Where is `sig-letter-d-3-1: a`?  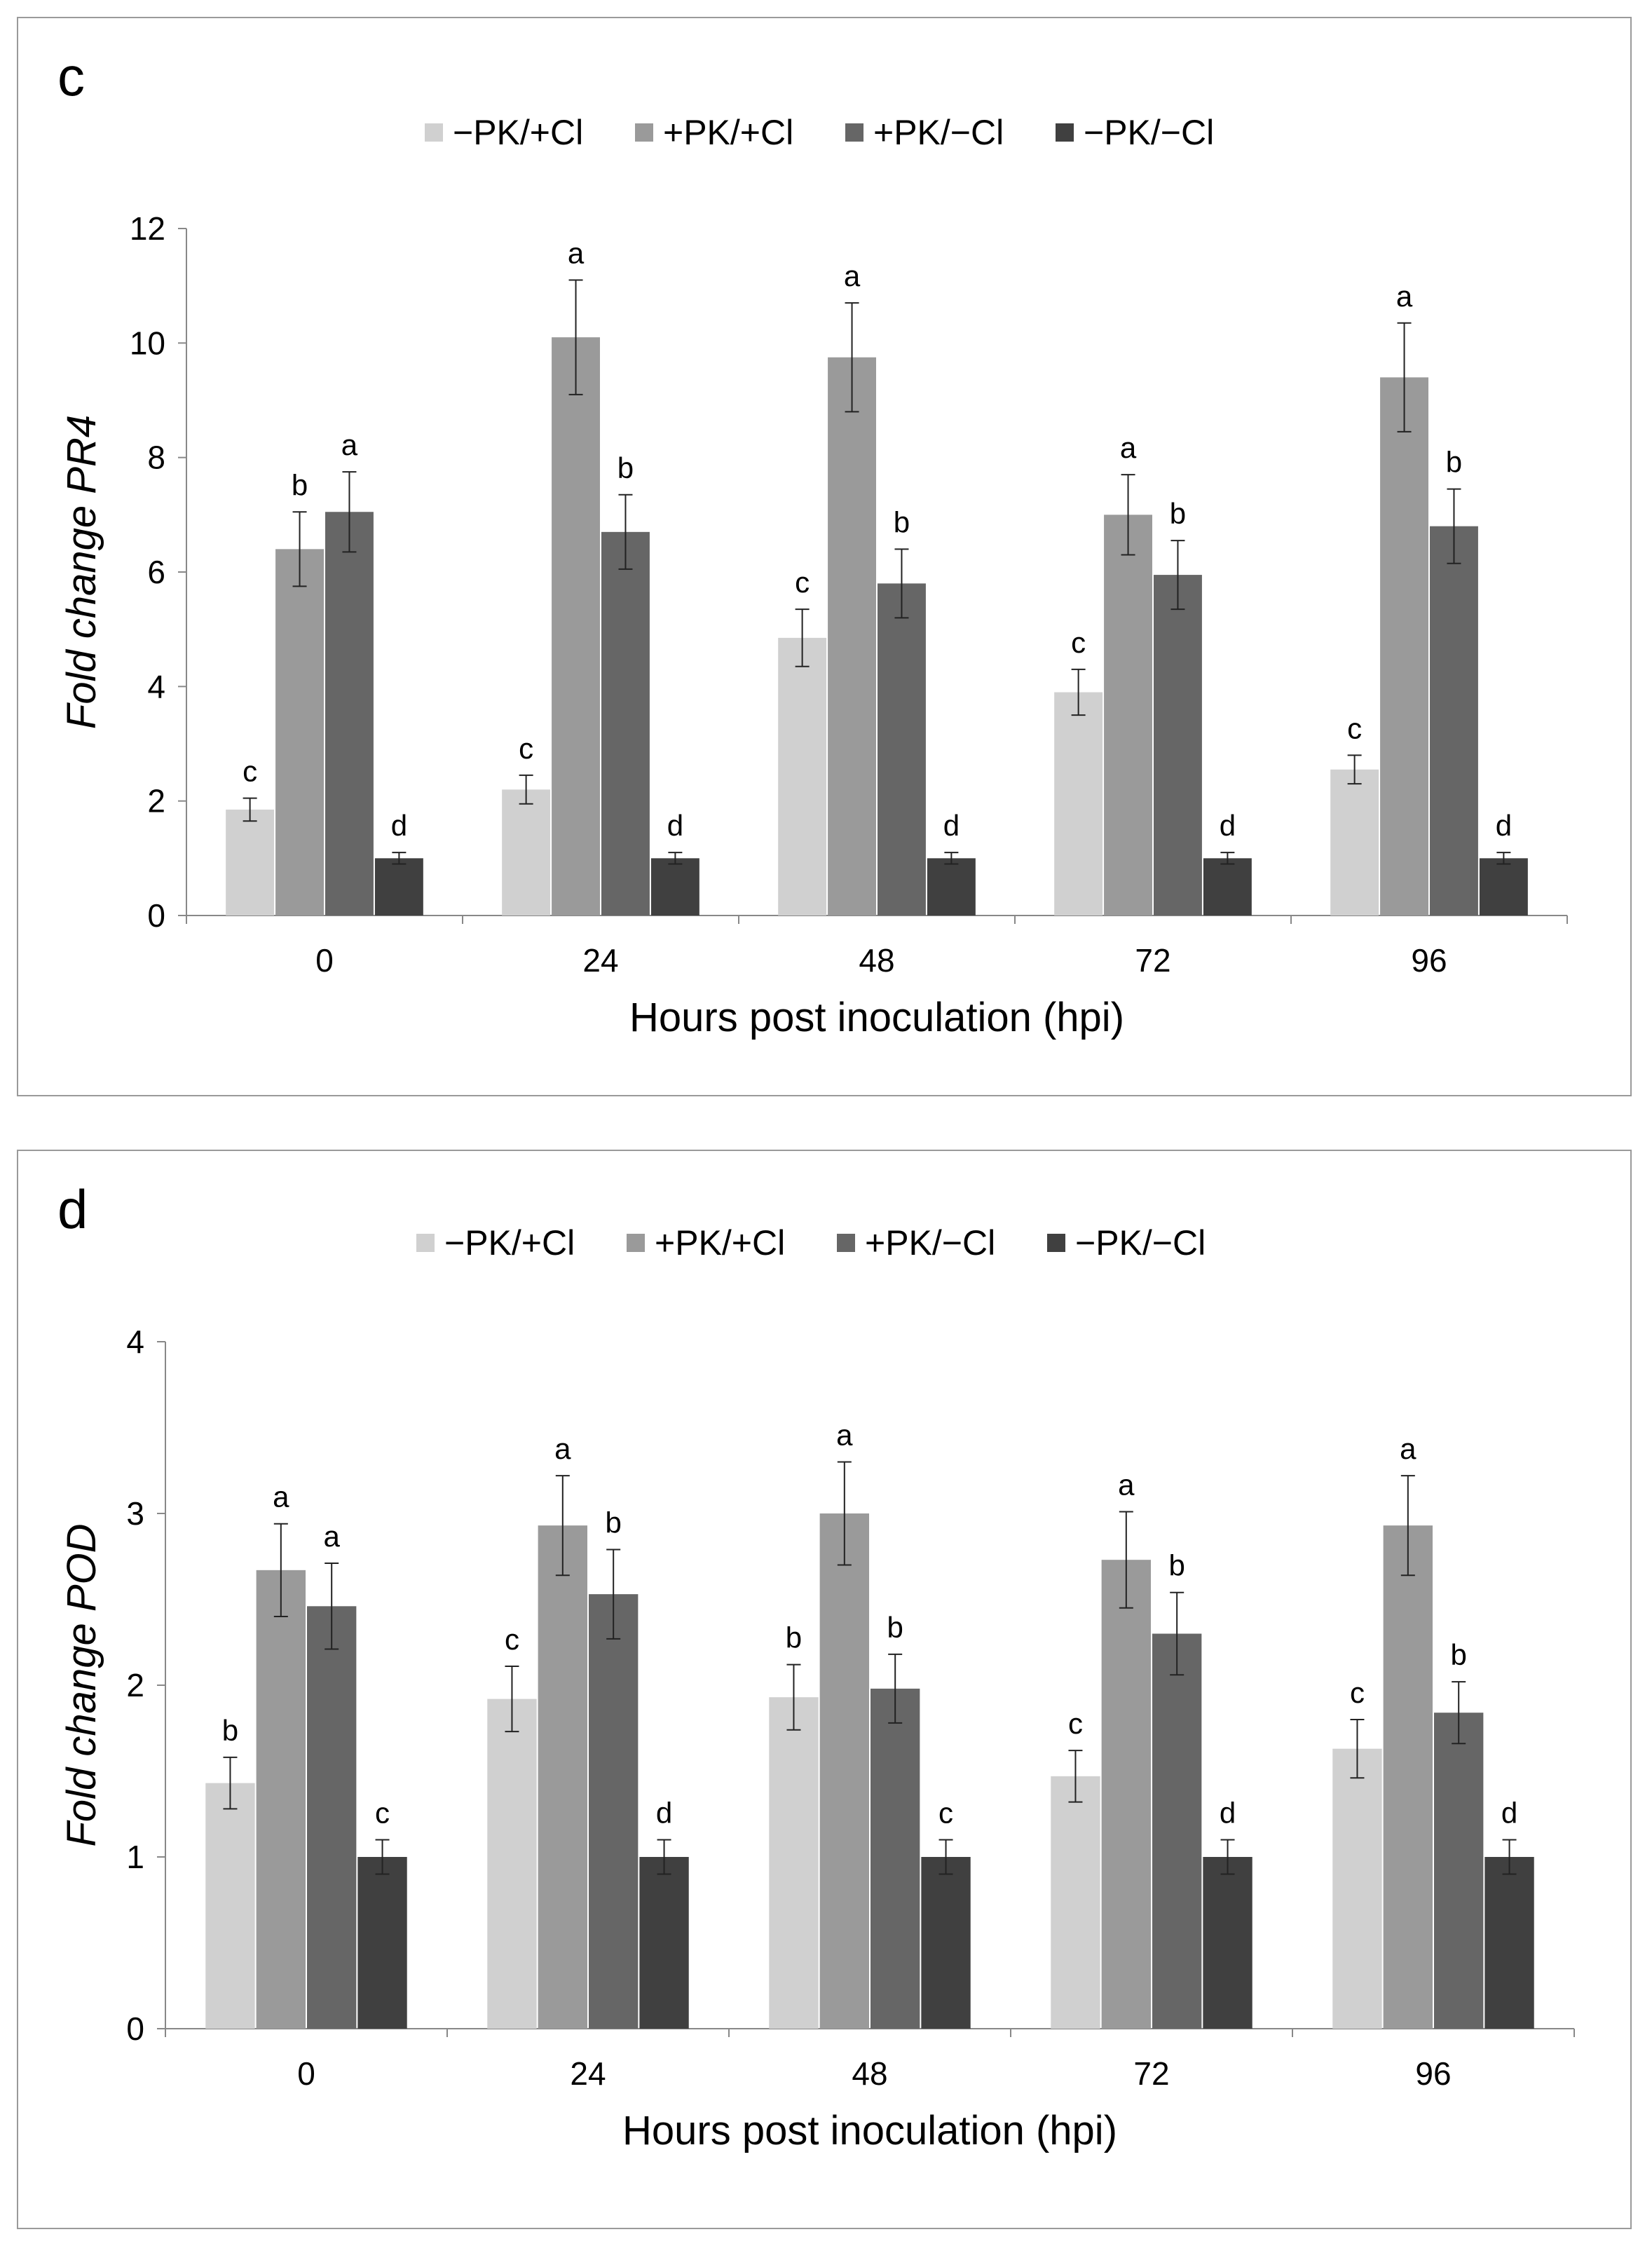 sig-letter-d-3-1: a is located at coordinates (1126, 1486).